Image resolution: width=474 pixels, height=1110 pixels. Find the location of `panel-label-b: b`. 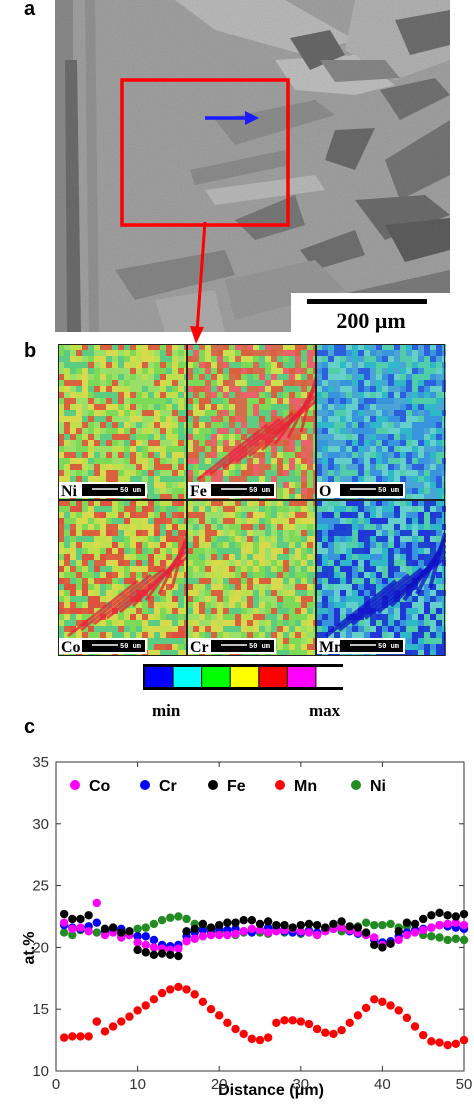

panel-label-b: b is located at coordinates (30, 351).